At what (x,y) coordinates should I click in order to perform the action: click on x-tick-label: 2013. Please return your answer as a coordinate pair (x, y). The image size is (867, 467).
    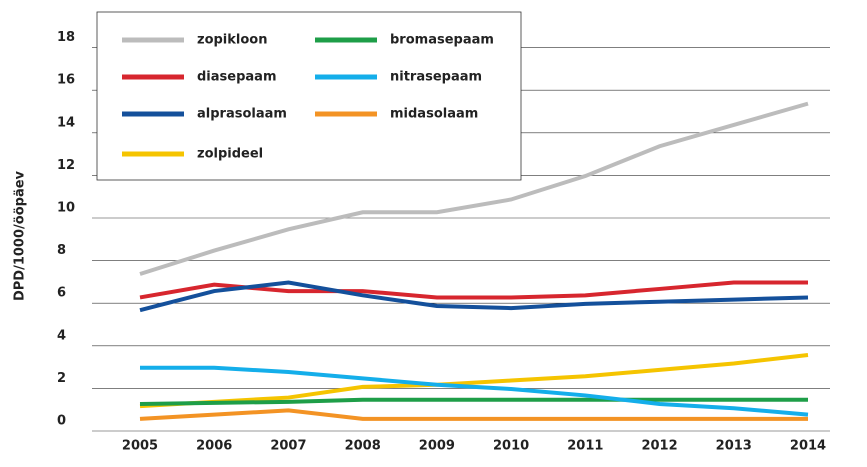
    Looking at the image, I should click on (734, 446).